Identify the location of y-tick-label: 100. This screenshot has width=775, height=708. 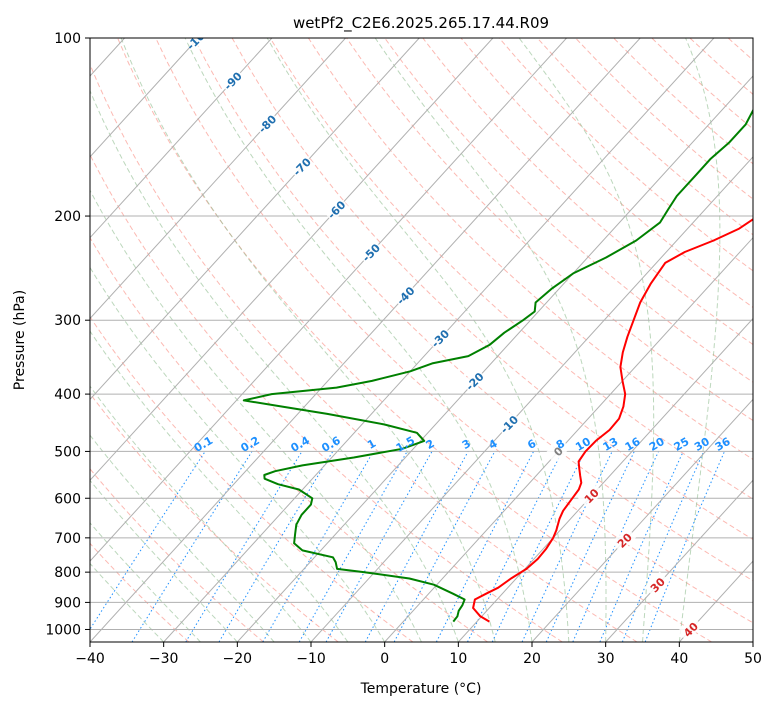
(67, 39).